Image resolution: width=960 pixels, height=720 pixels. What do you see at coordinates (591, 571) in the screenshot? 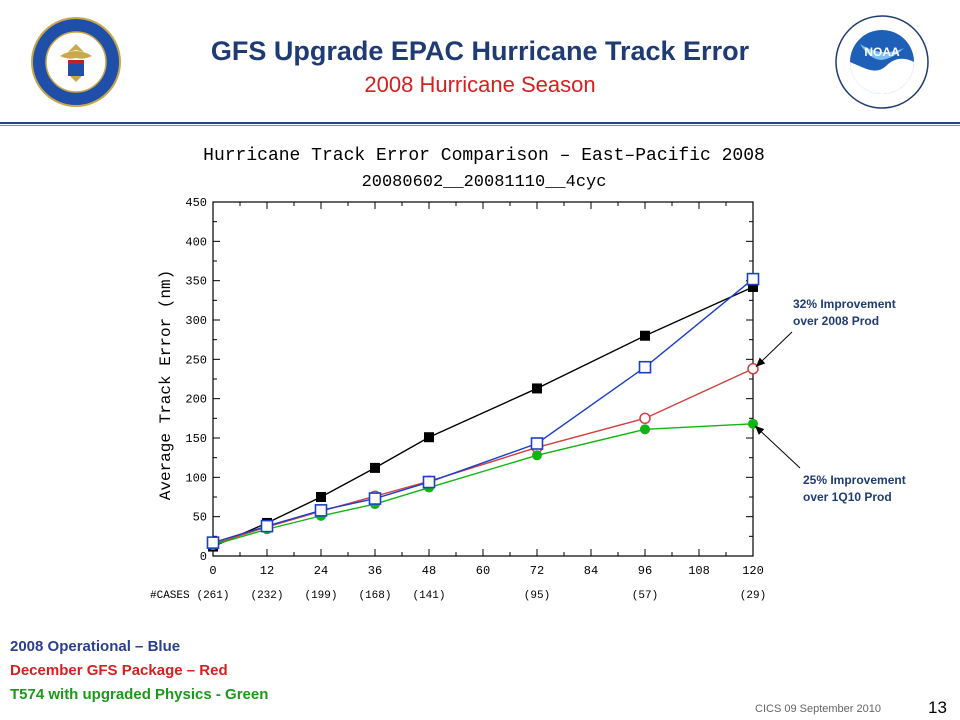
I see `x-tick-label: 84` at bounding box center [591, 571].